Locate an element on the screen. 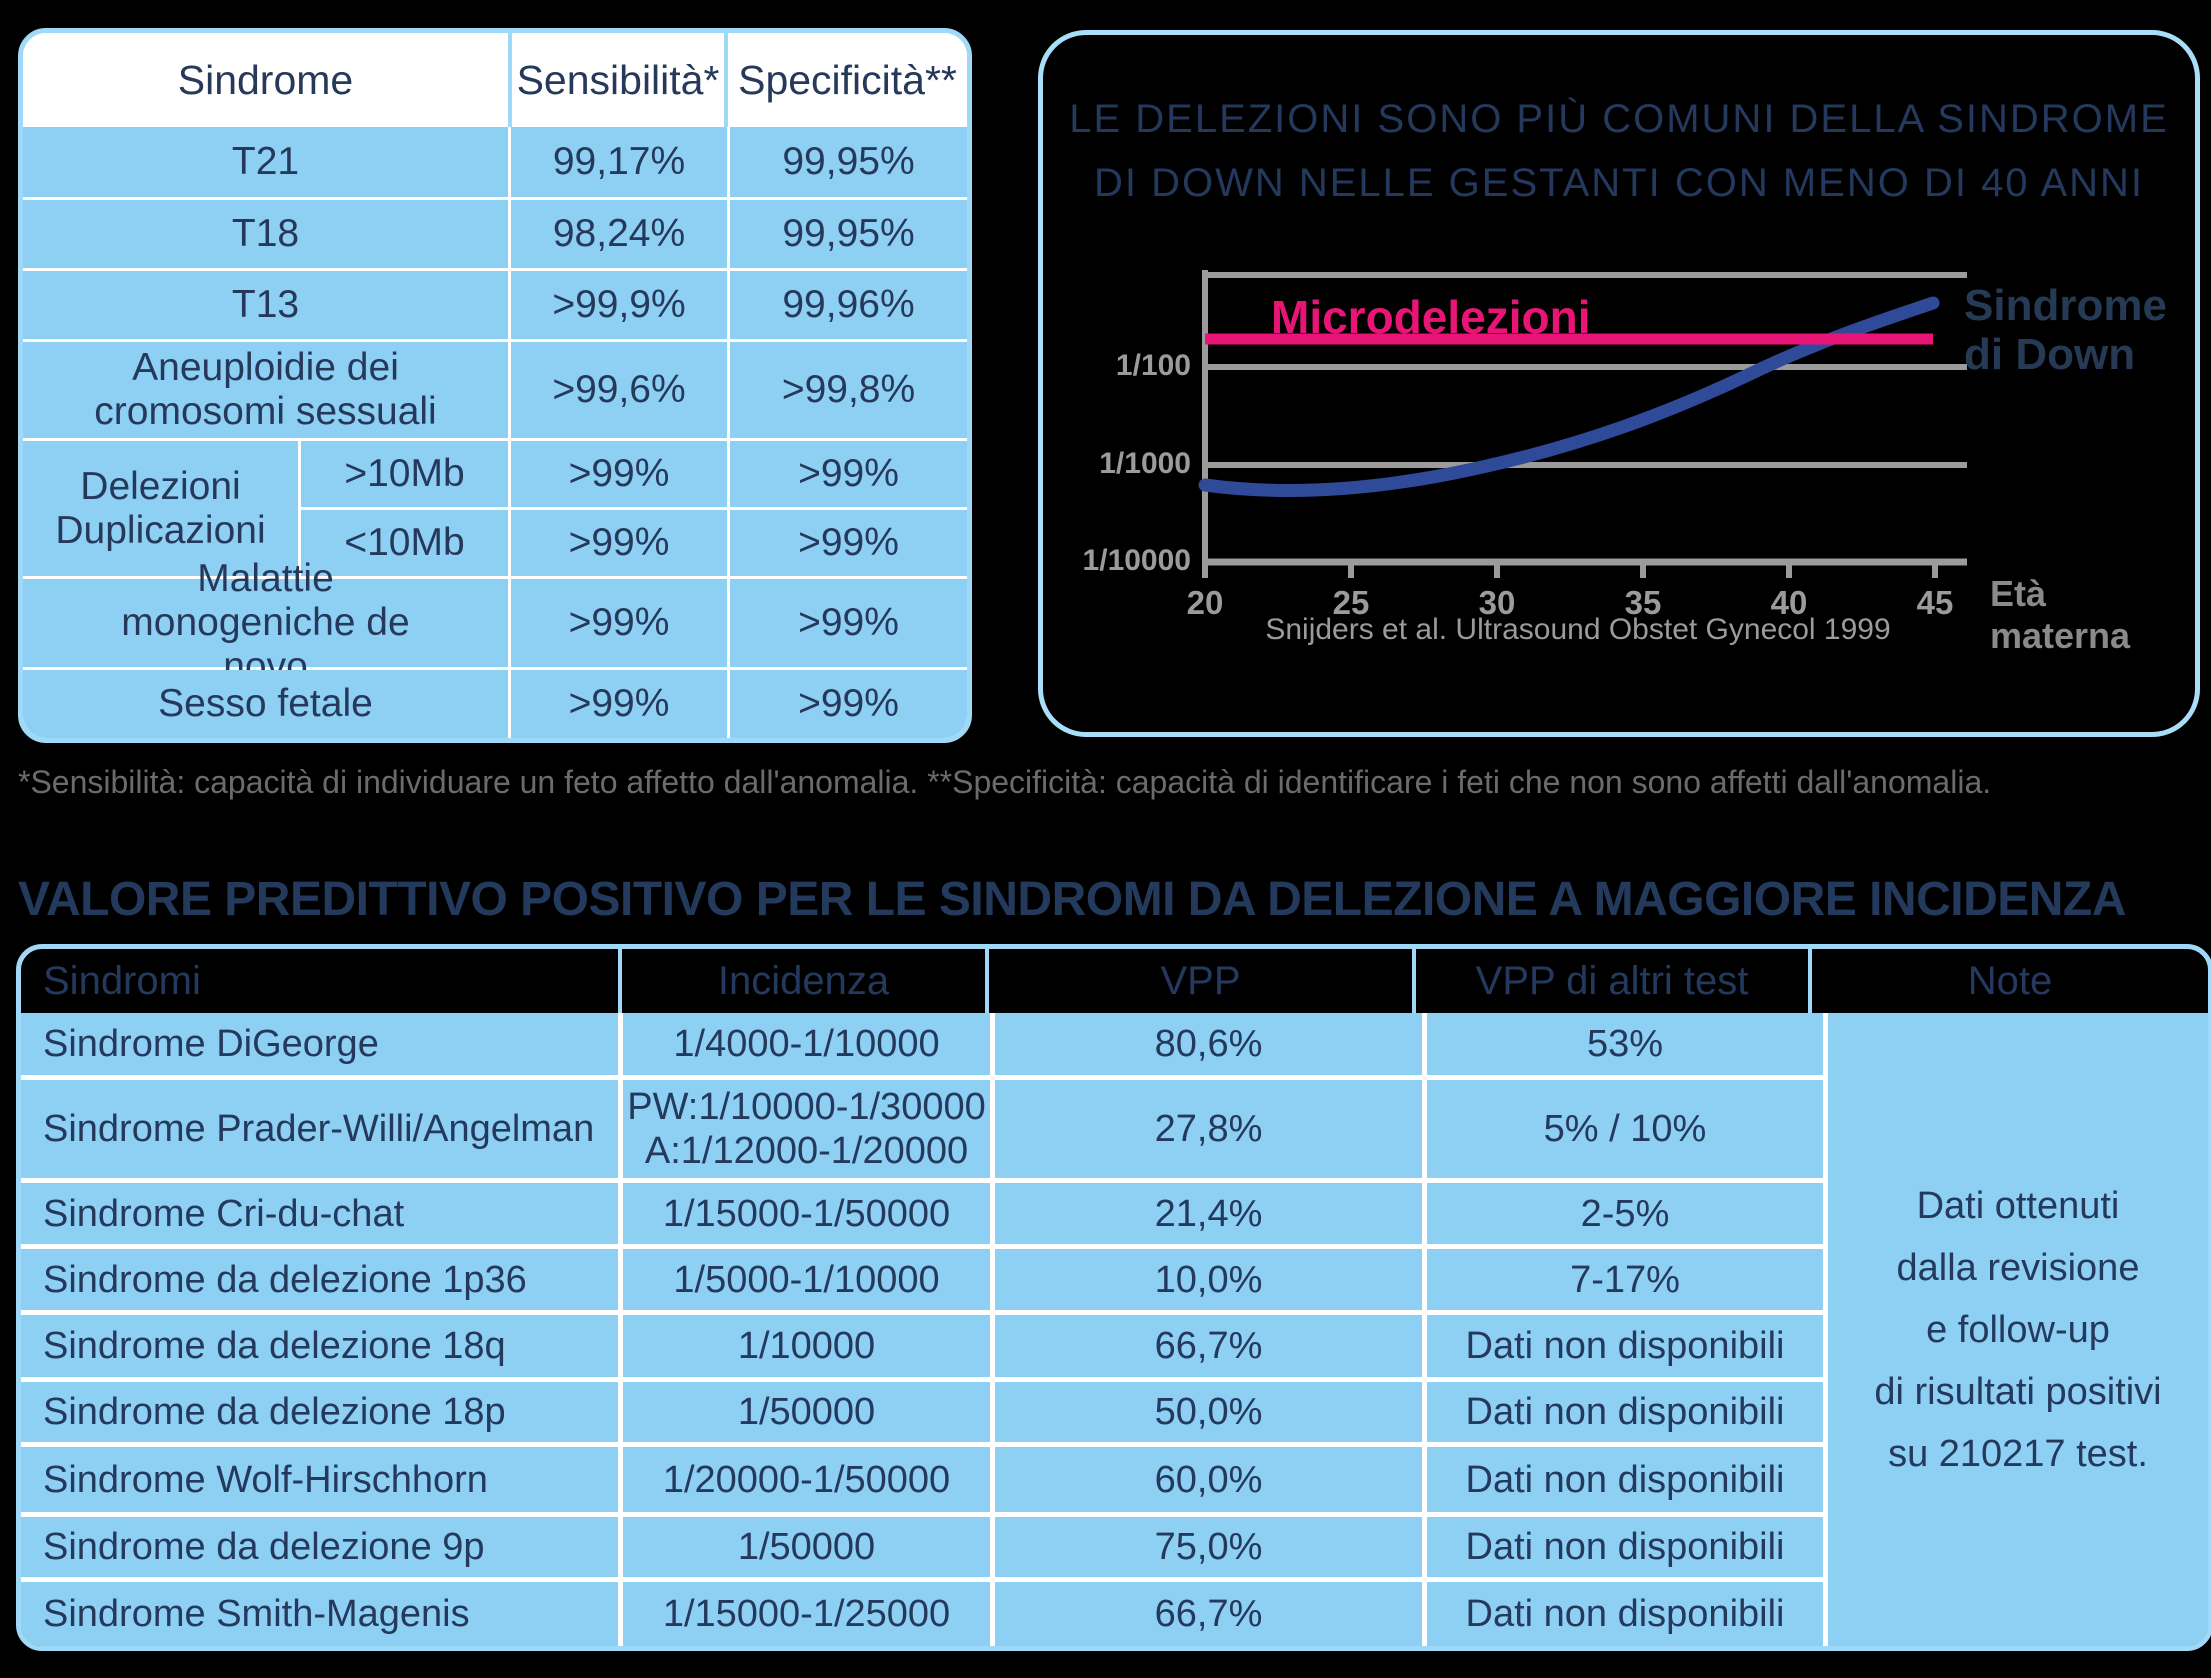  vpp-row-vpp: 80,6% is located at coordinates (1208, 1044).